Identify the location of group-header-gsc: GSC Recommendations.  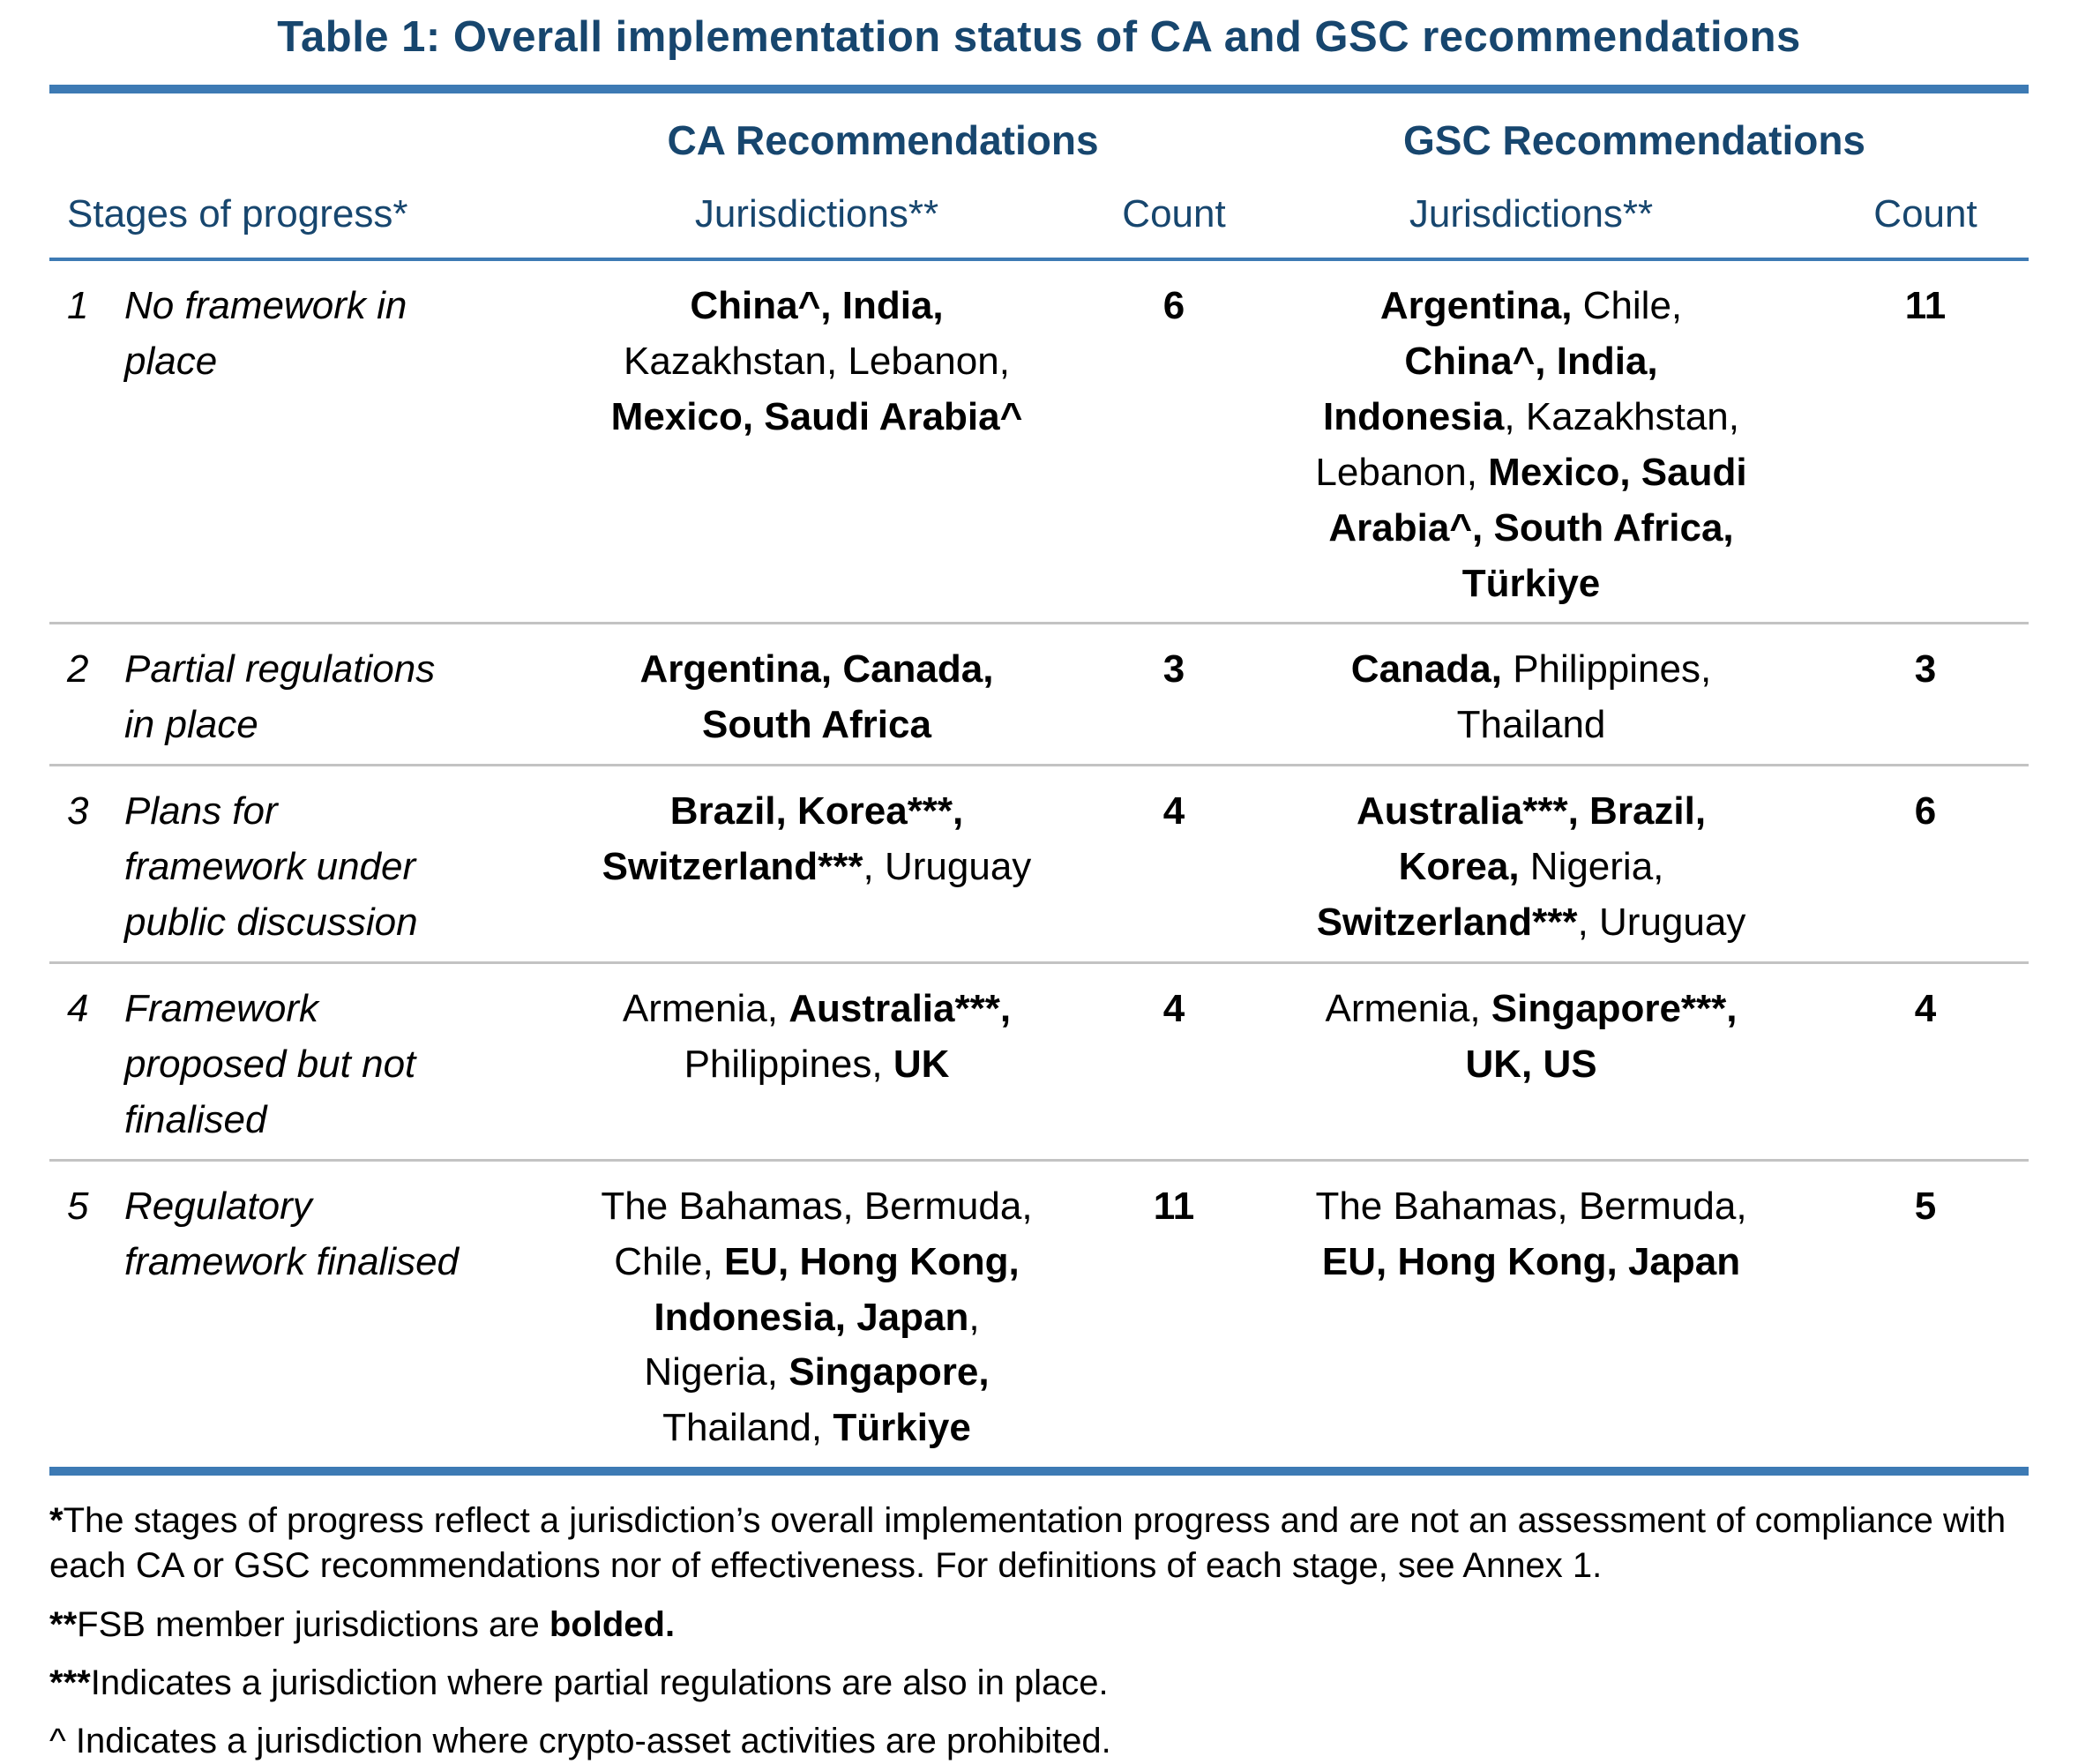
(1635, 140).